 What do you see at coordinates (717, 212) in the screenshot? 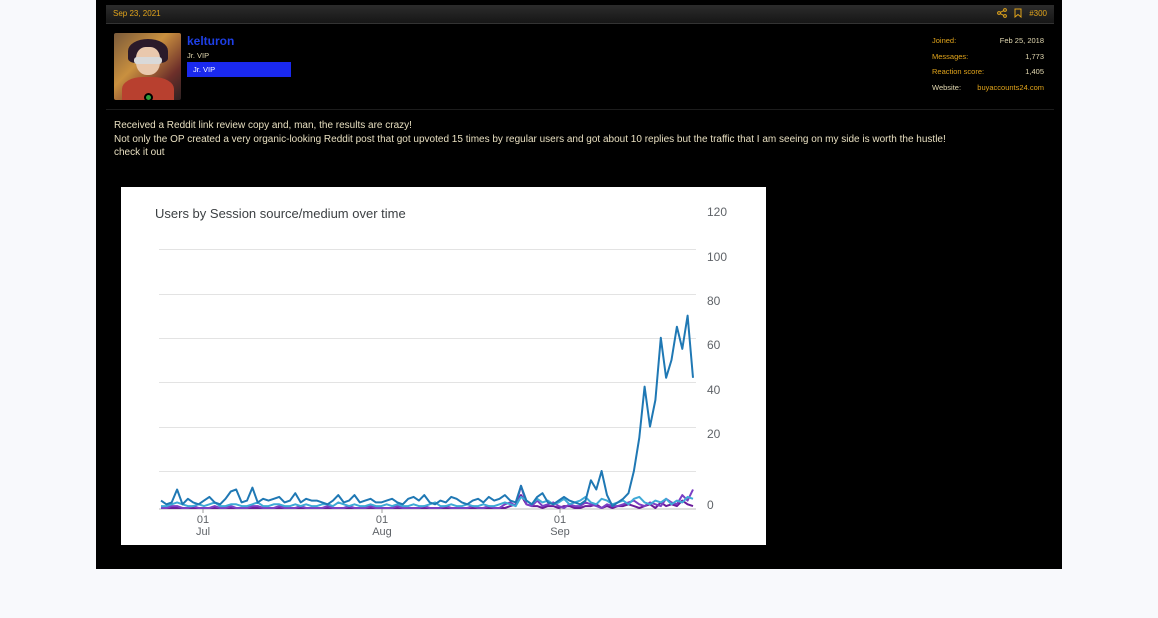
I see `y-tick-label: 120` at bounding box center [717, 212].